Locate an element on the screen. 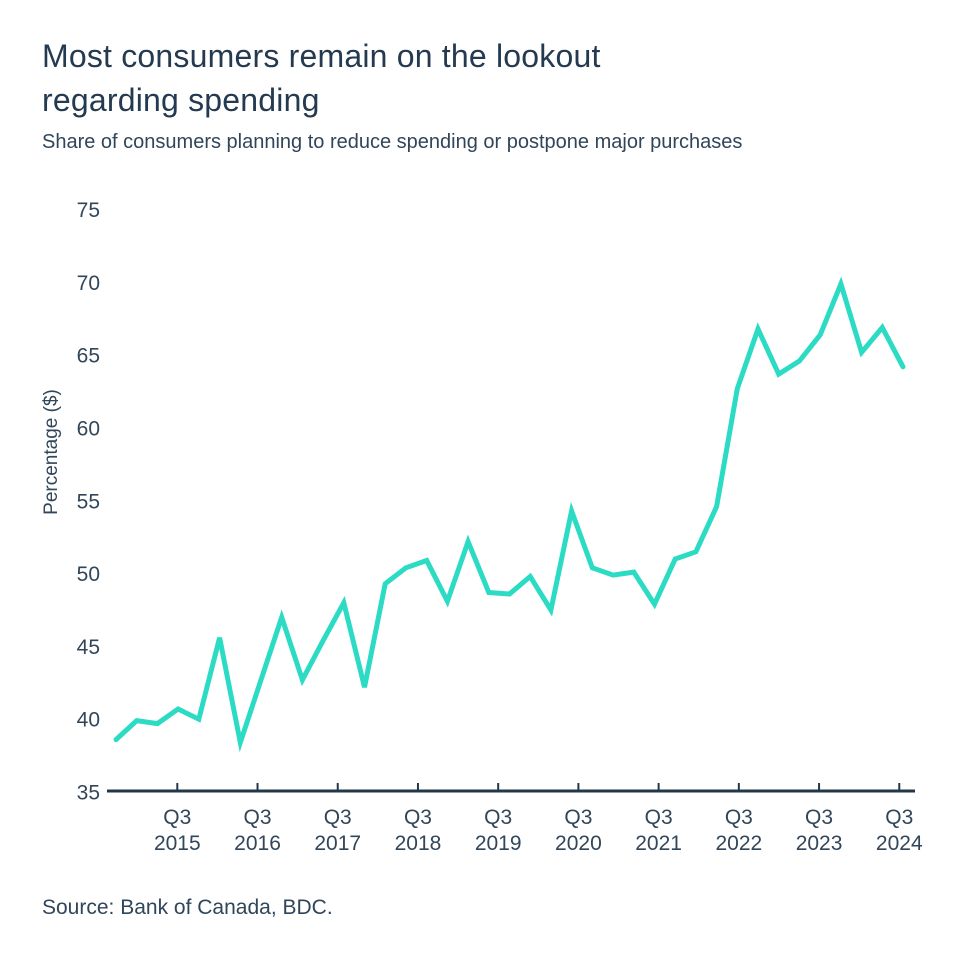 This screenshot has height=960, width=960. x-tick-year-label: 2017 is located at coordinates (337, 843).